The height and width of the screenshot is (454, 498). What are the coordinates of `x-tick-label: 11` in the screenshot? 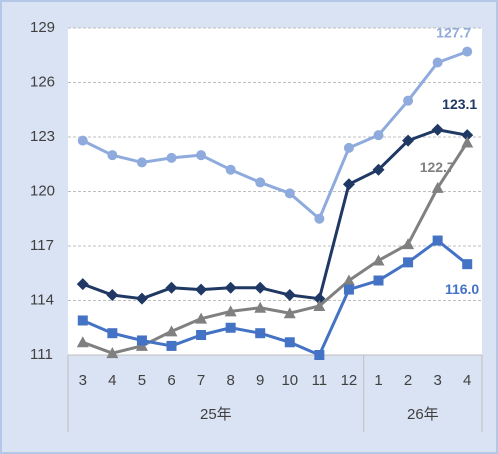 It's located at (320, 380).